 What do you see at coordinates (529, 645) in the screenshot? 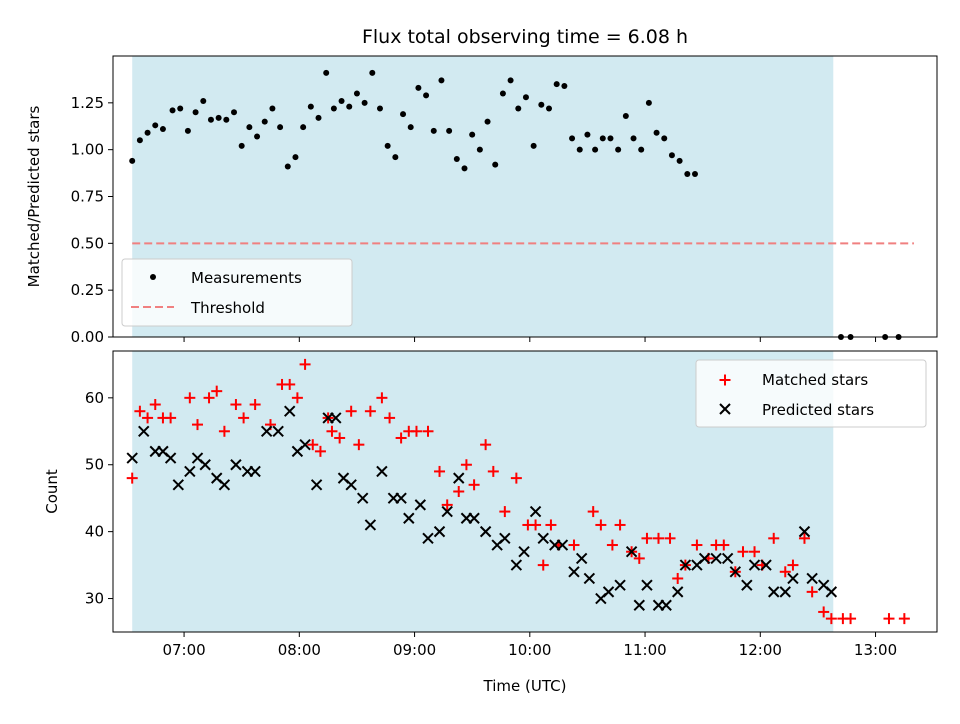
I see `bottom-x-ticks: 07:00 08:00 09:00 10:00 11:00 12:00 13:00` at bounding box center [529, 645].